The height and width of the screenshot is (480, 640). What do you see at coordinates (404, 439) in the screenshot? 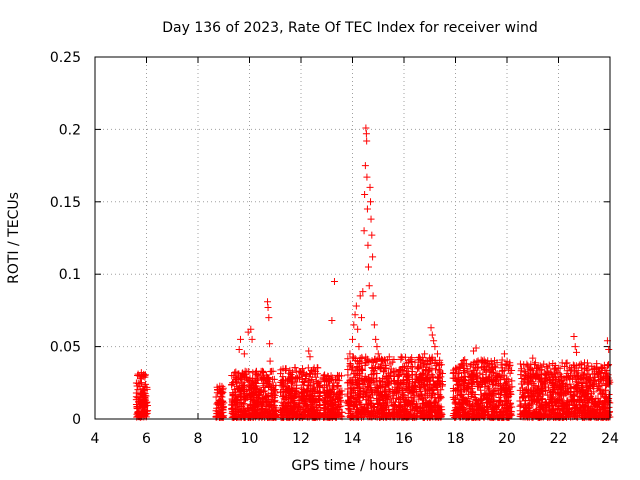
I see `x-tick-label: 16` at bounding box center [404, 439].